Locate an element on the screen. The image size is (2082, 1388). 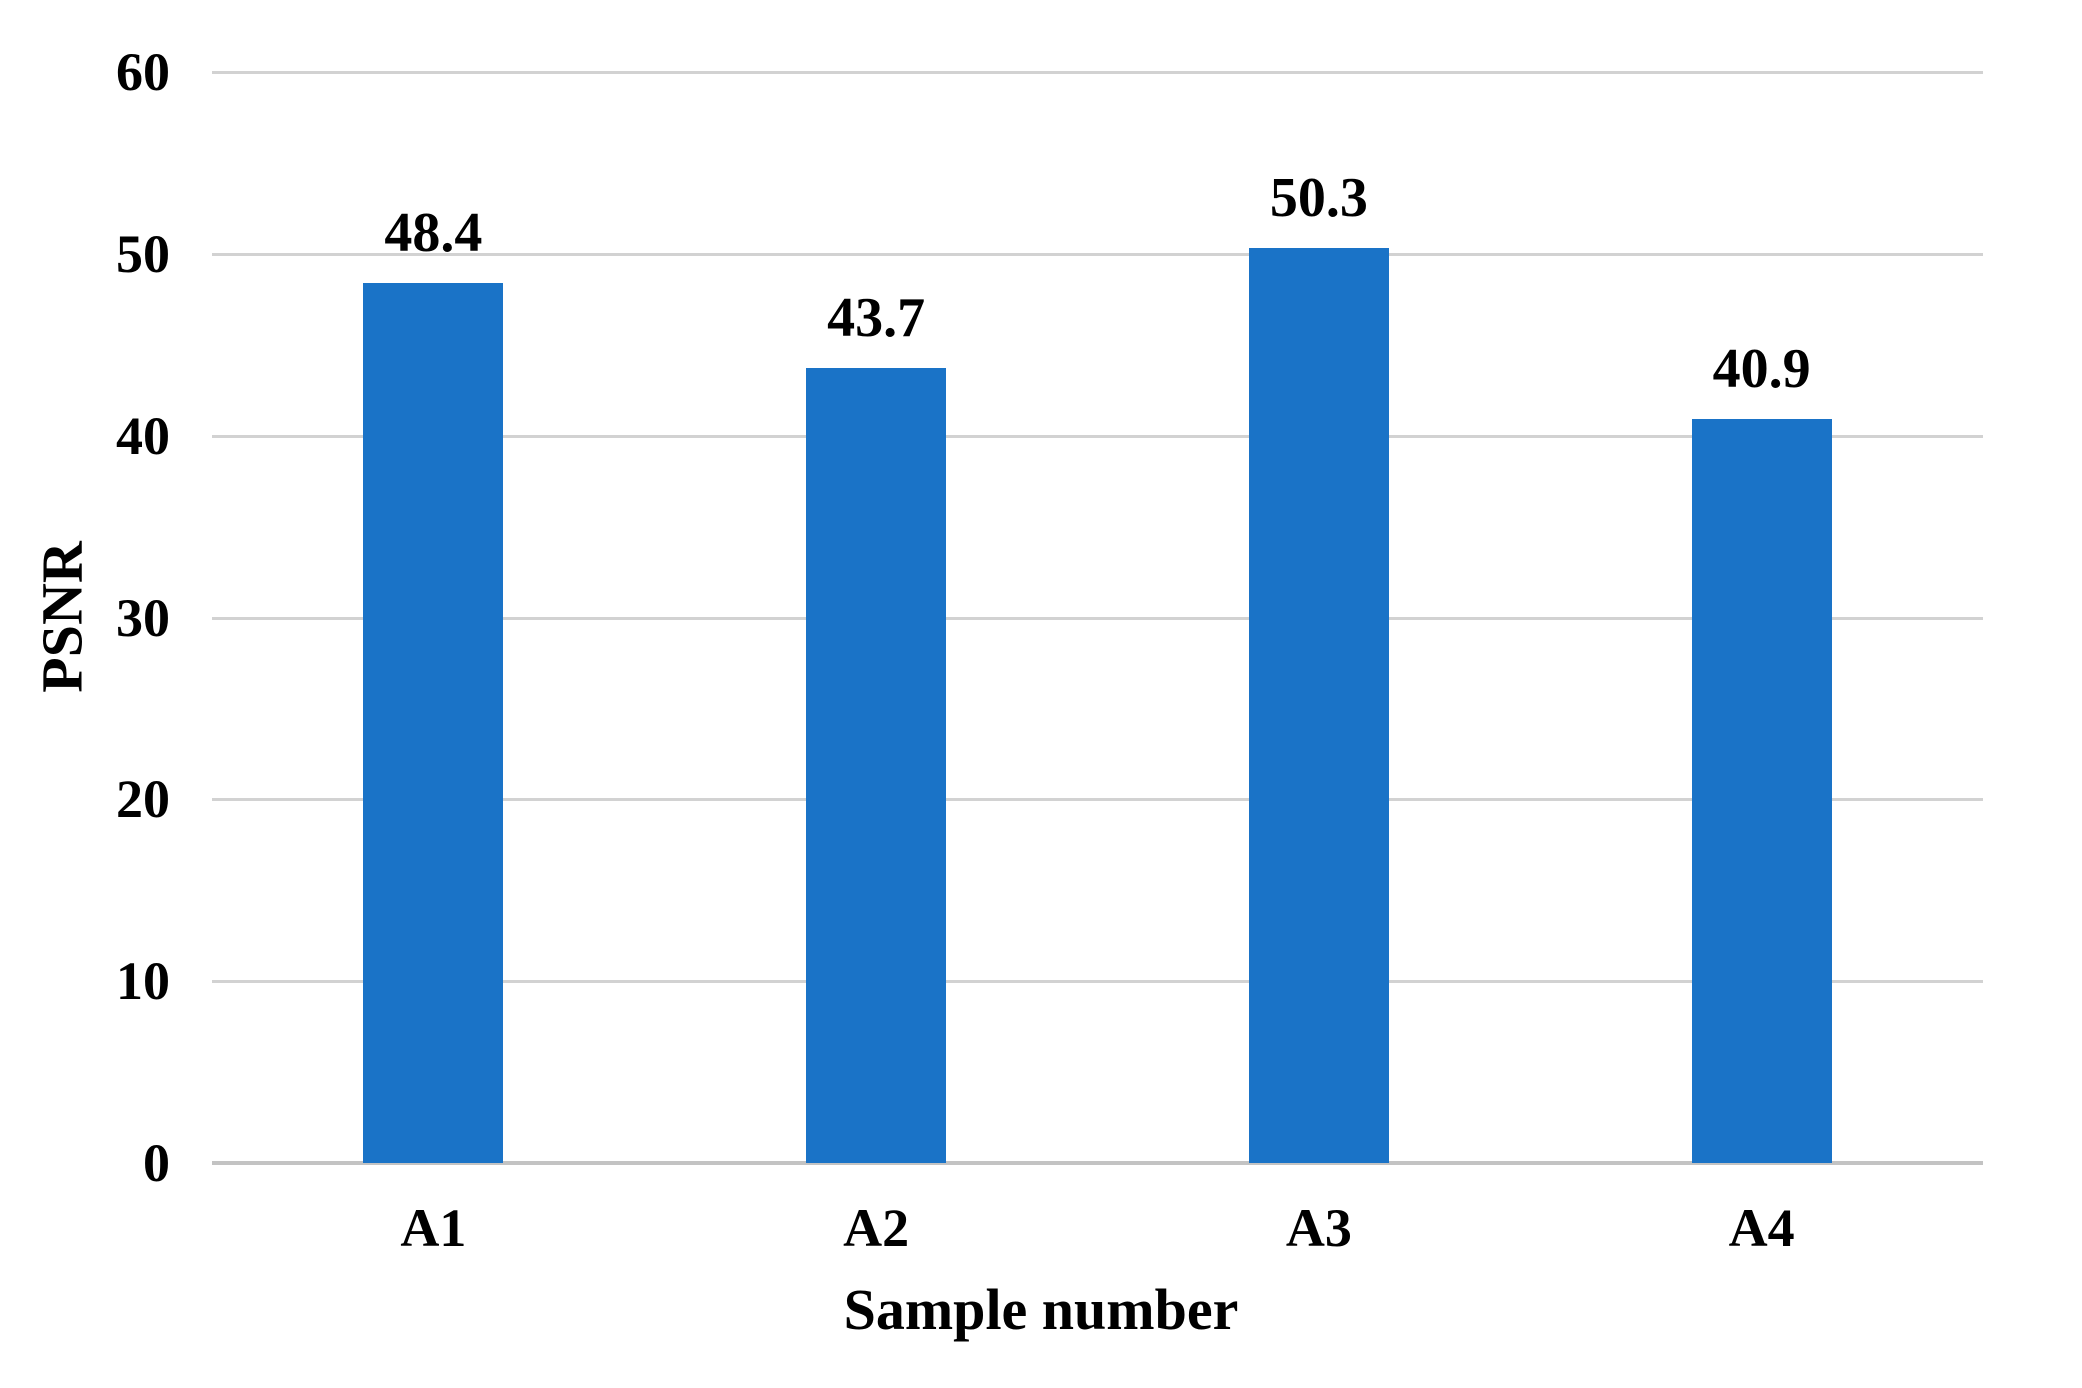
x-tick-label: A4 is located at coordinates (1761, 1228).